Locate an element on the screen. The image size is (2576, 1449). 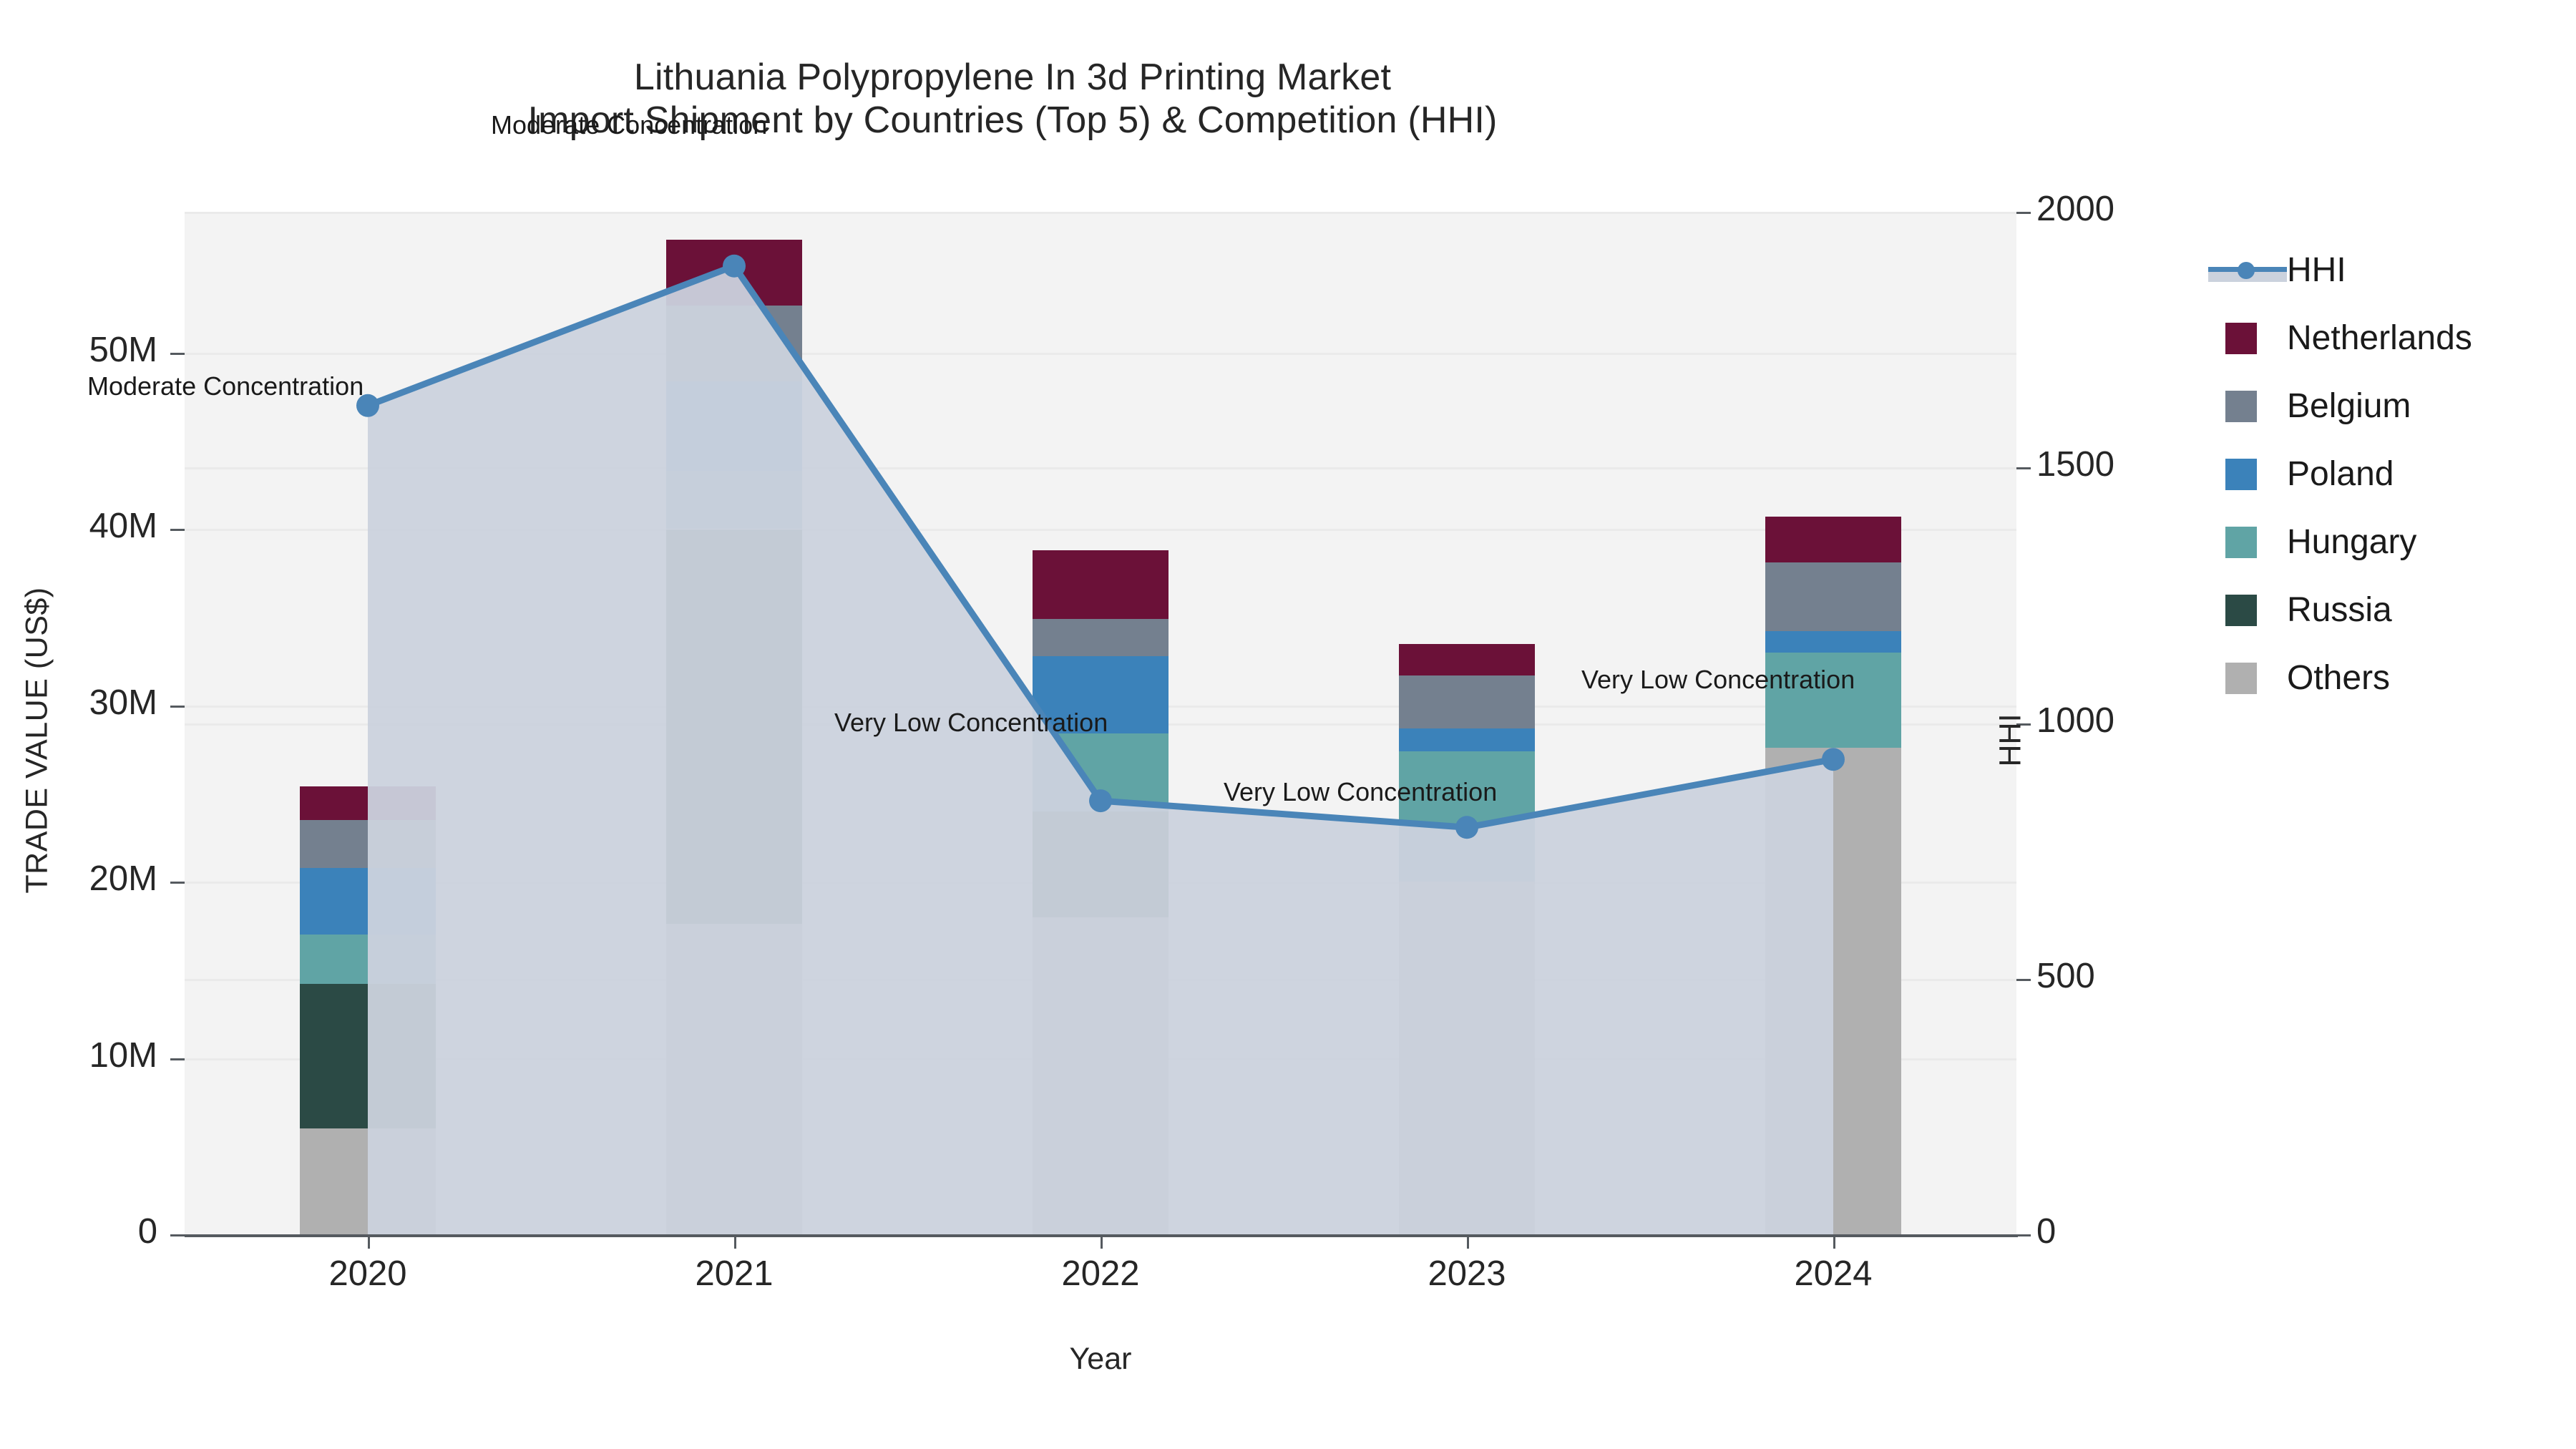
x-tick-label-2024: 2024 is located at coordinates (1833, 1273).